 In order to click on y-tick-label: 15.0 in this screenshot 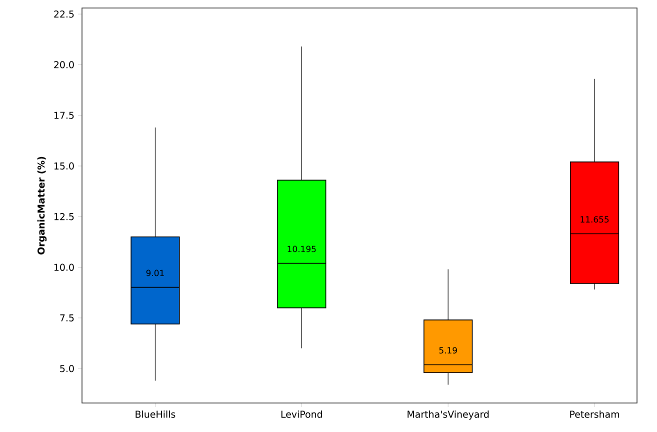, I will do `click(64, 166)`.